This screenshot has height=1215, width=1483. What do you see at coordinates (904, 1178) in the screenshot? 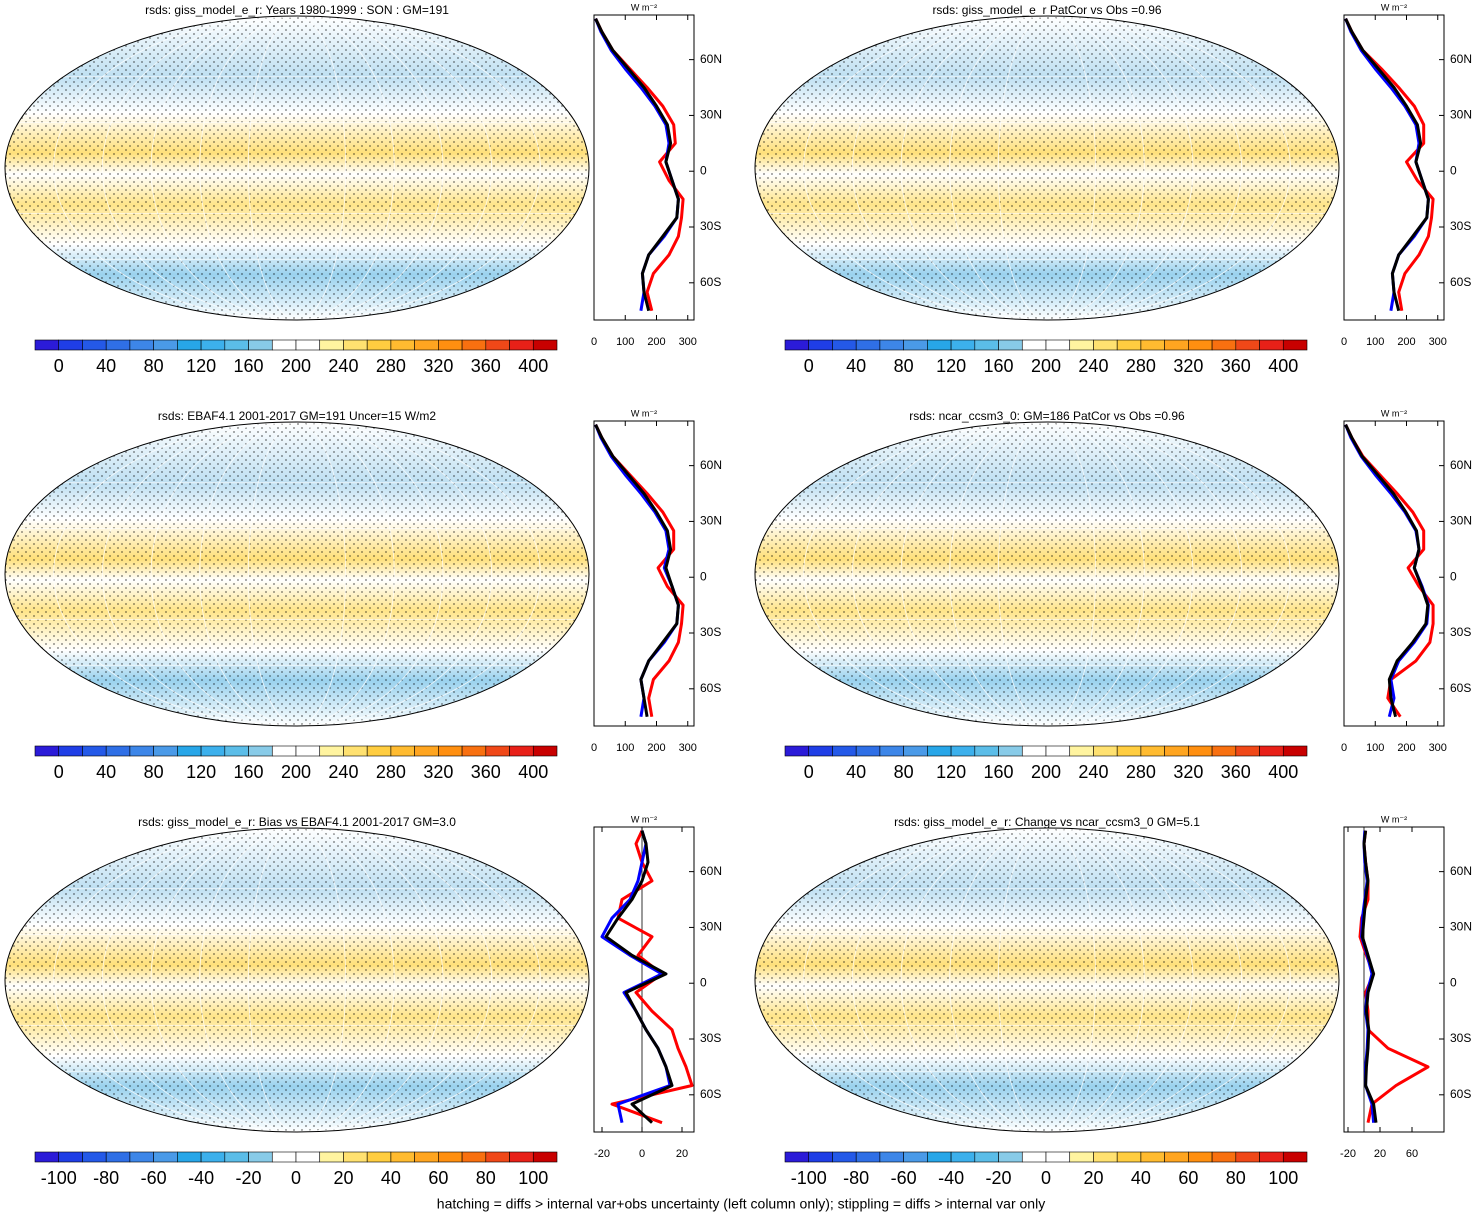
I see `colorbar-label: -60` at bounding box center [904, 1178].